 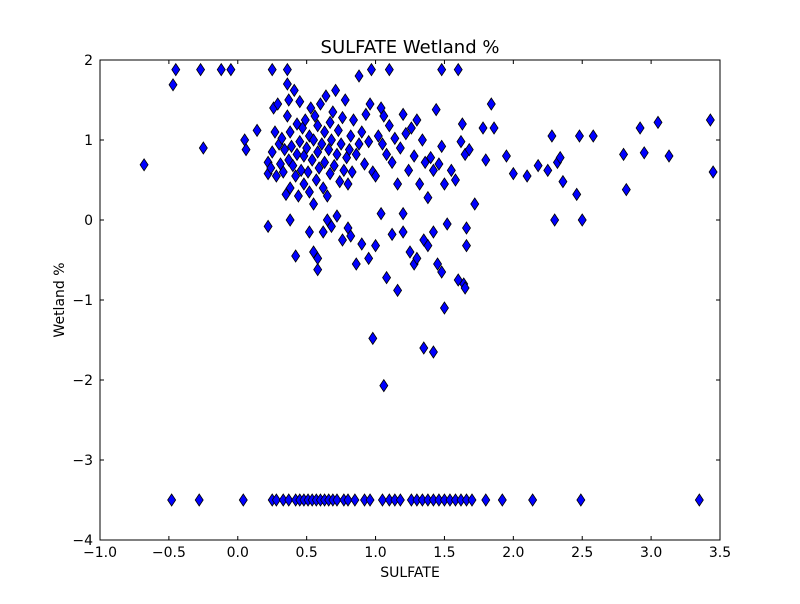 I want to click on x-axis-label: SULFATE, so click(x=410, y=573).